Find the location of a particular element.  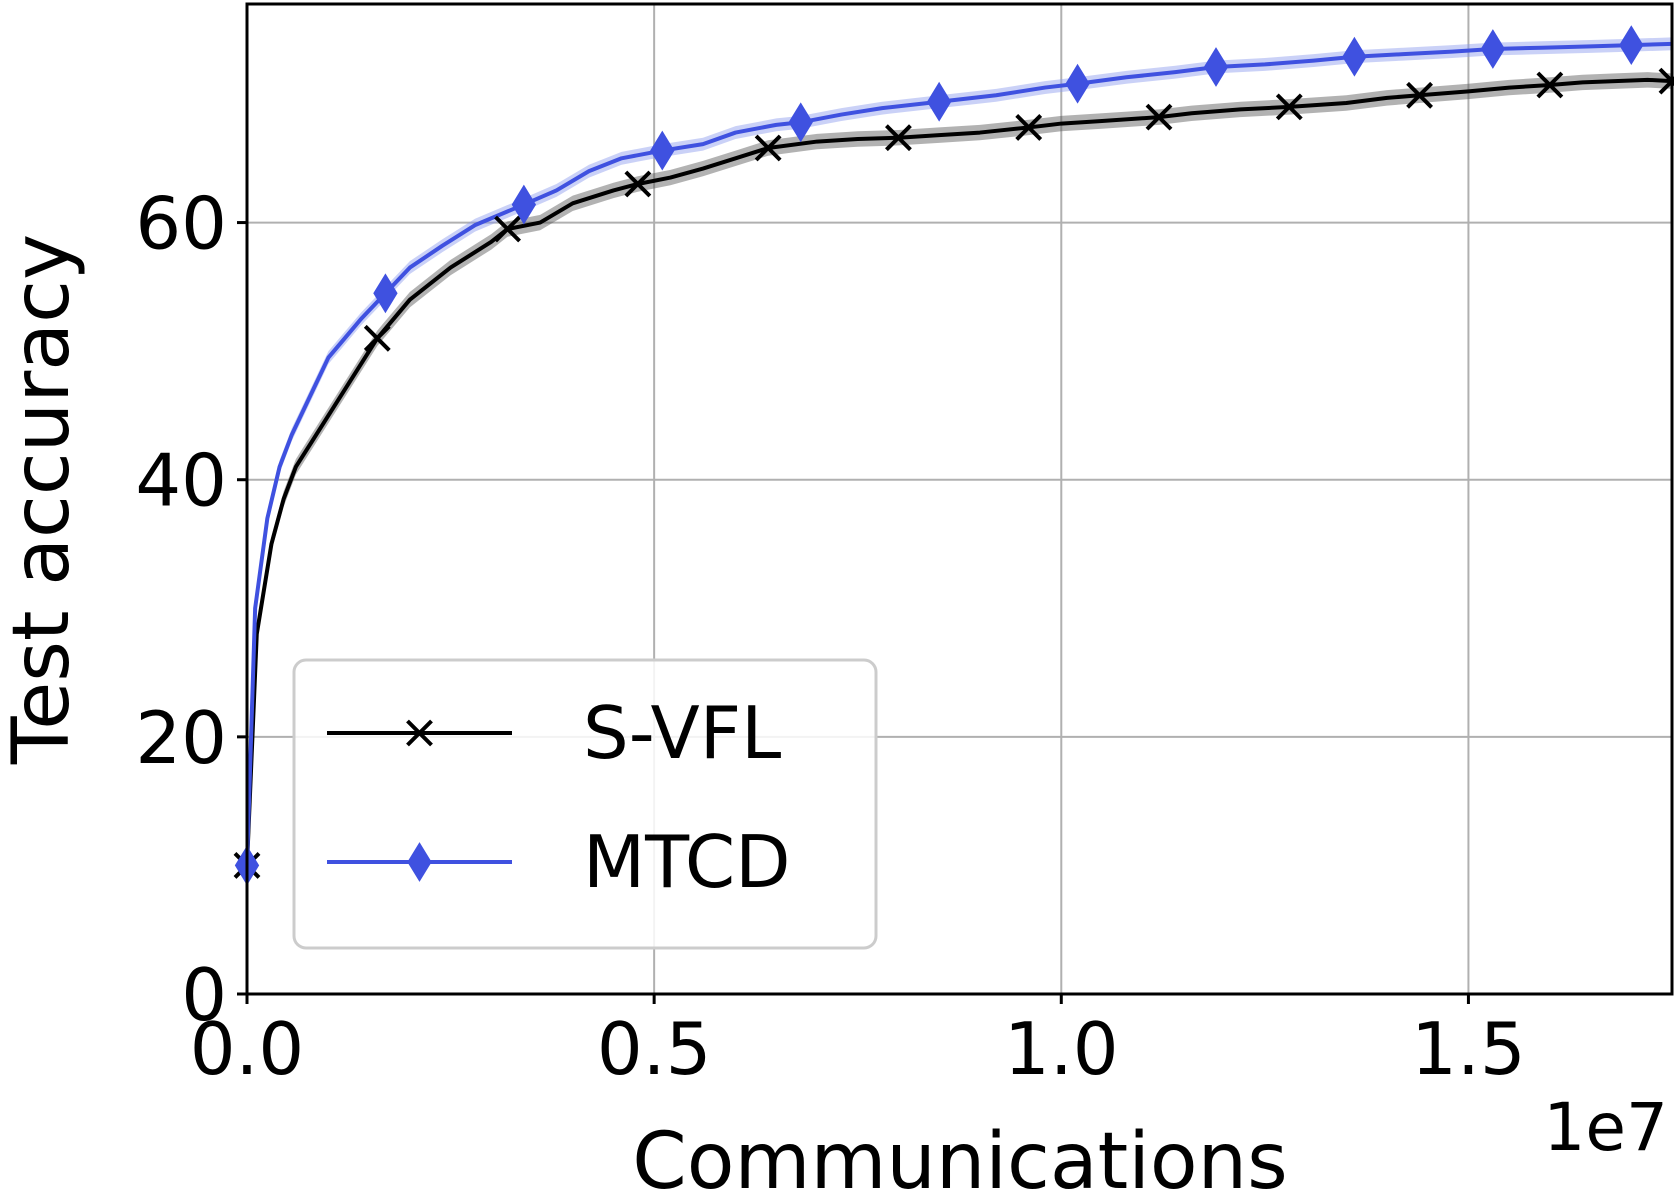

legend-label-mtcd: MTCD is located at coordinates (687, 862).